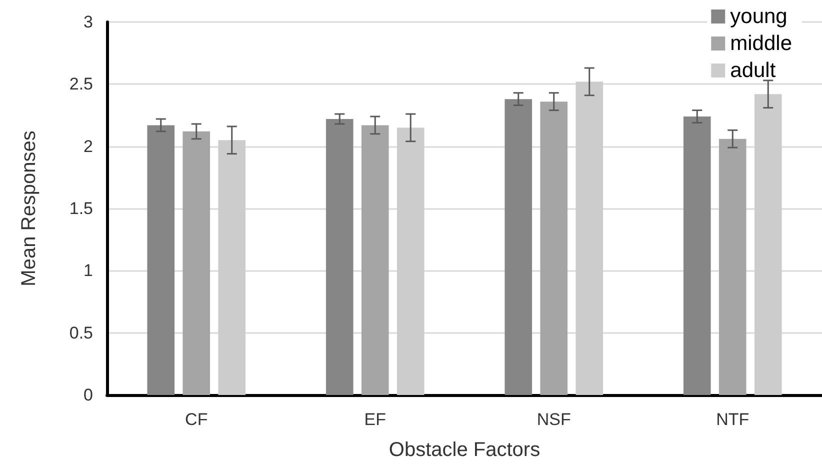 This screenshot has height=468, width=822. What do you see at coordinates (196, 419) in the screenshot?
I see `x-tick-label: CF` at bounding box center [196, 419].